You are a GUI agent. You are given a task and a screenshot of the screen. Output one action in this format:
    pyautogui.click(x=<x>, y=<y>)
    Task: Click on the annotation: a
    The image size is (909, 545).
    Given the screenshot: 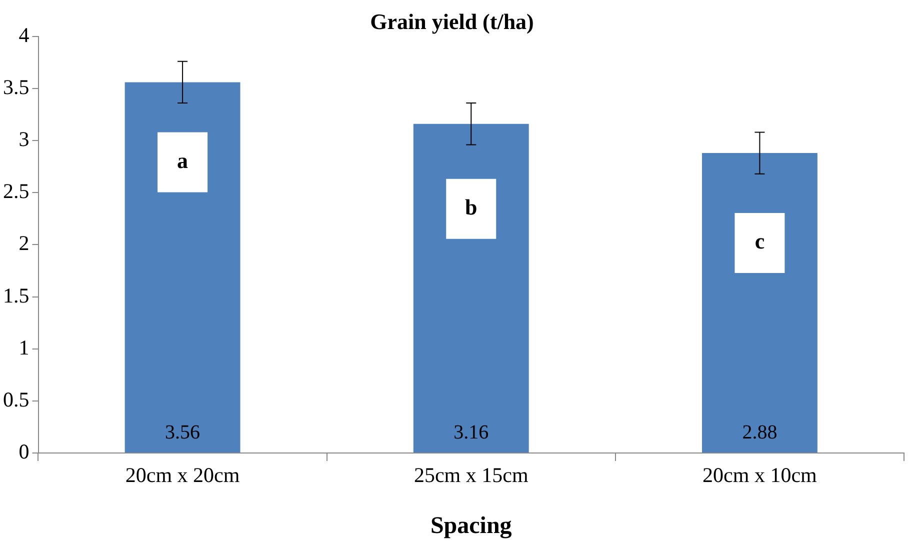 What is the action you would take?
    pyautogui.click(x=182, y=160)
    